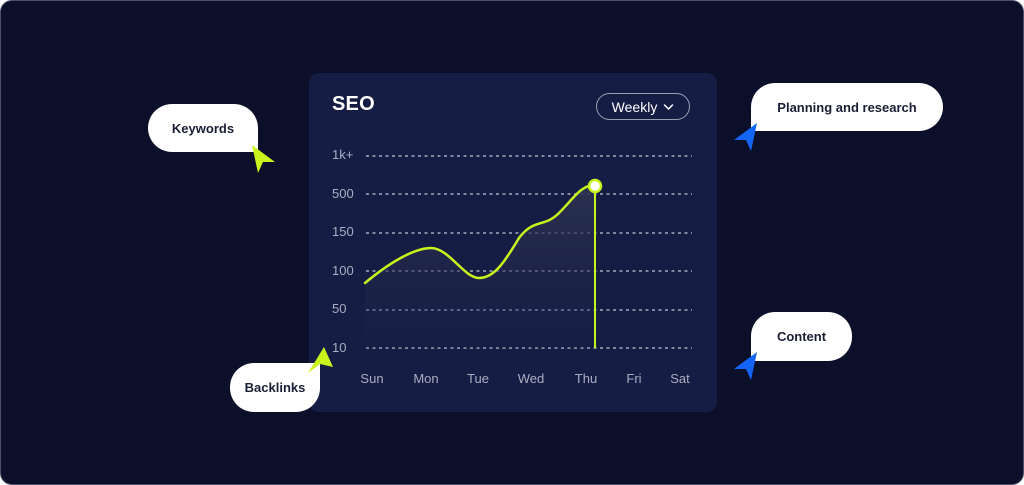  What do you see at coordinates (372, 378) in the screenshot?
I see `x-tick: Sun` at bounding box center [372, 378].